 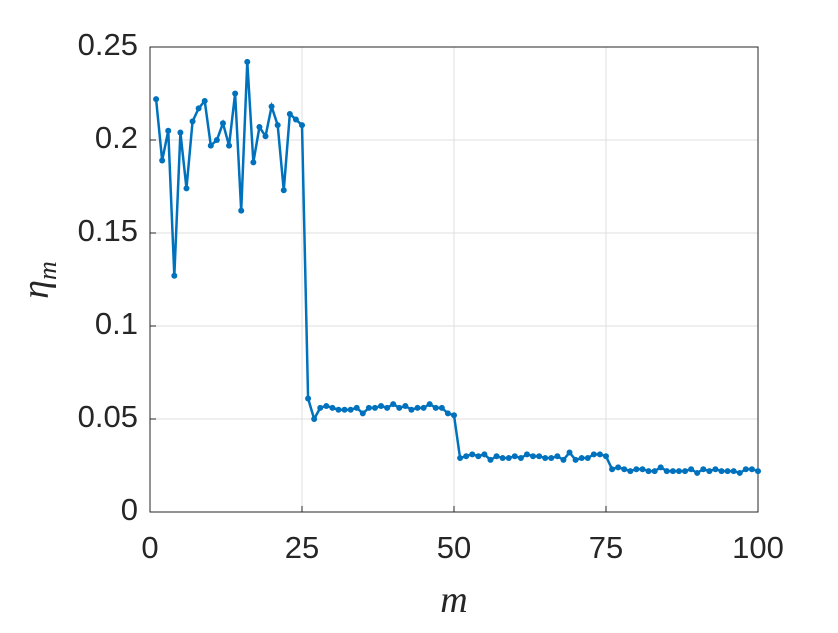 I want to click on x-tick-label: 25, so click(x=302, y=547).